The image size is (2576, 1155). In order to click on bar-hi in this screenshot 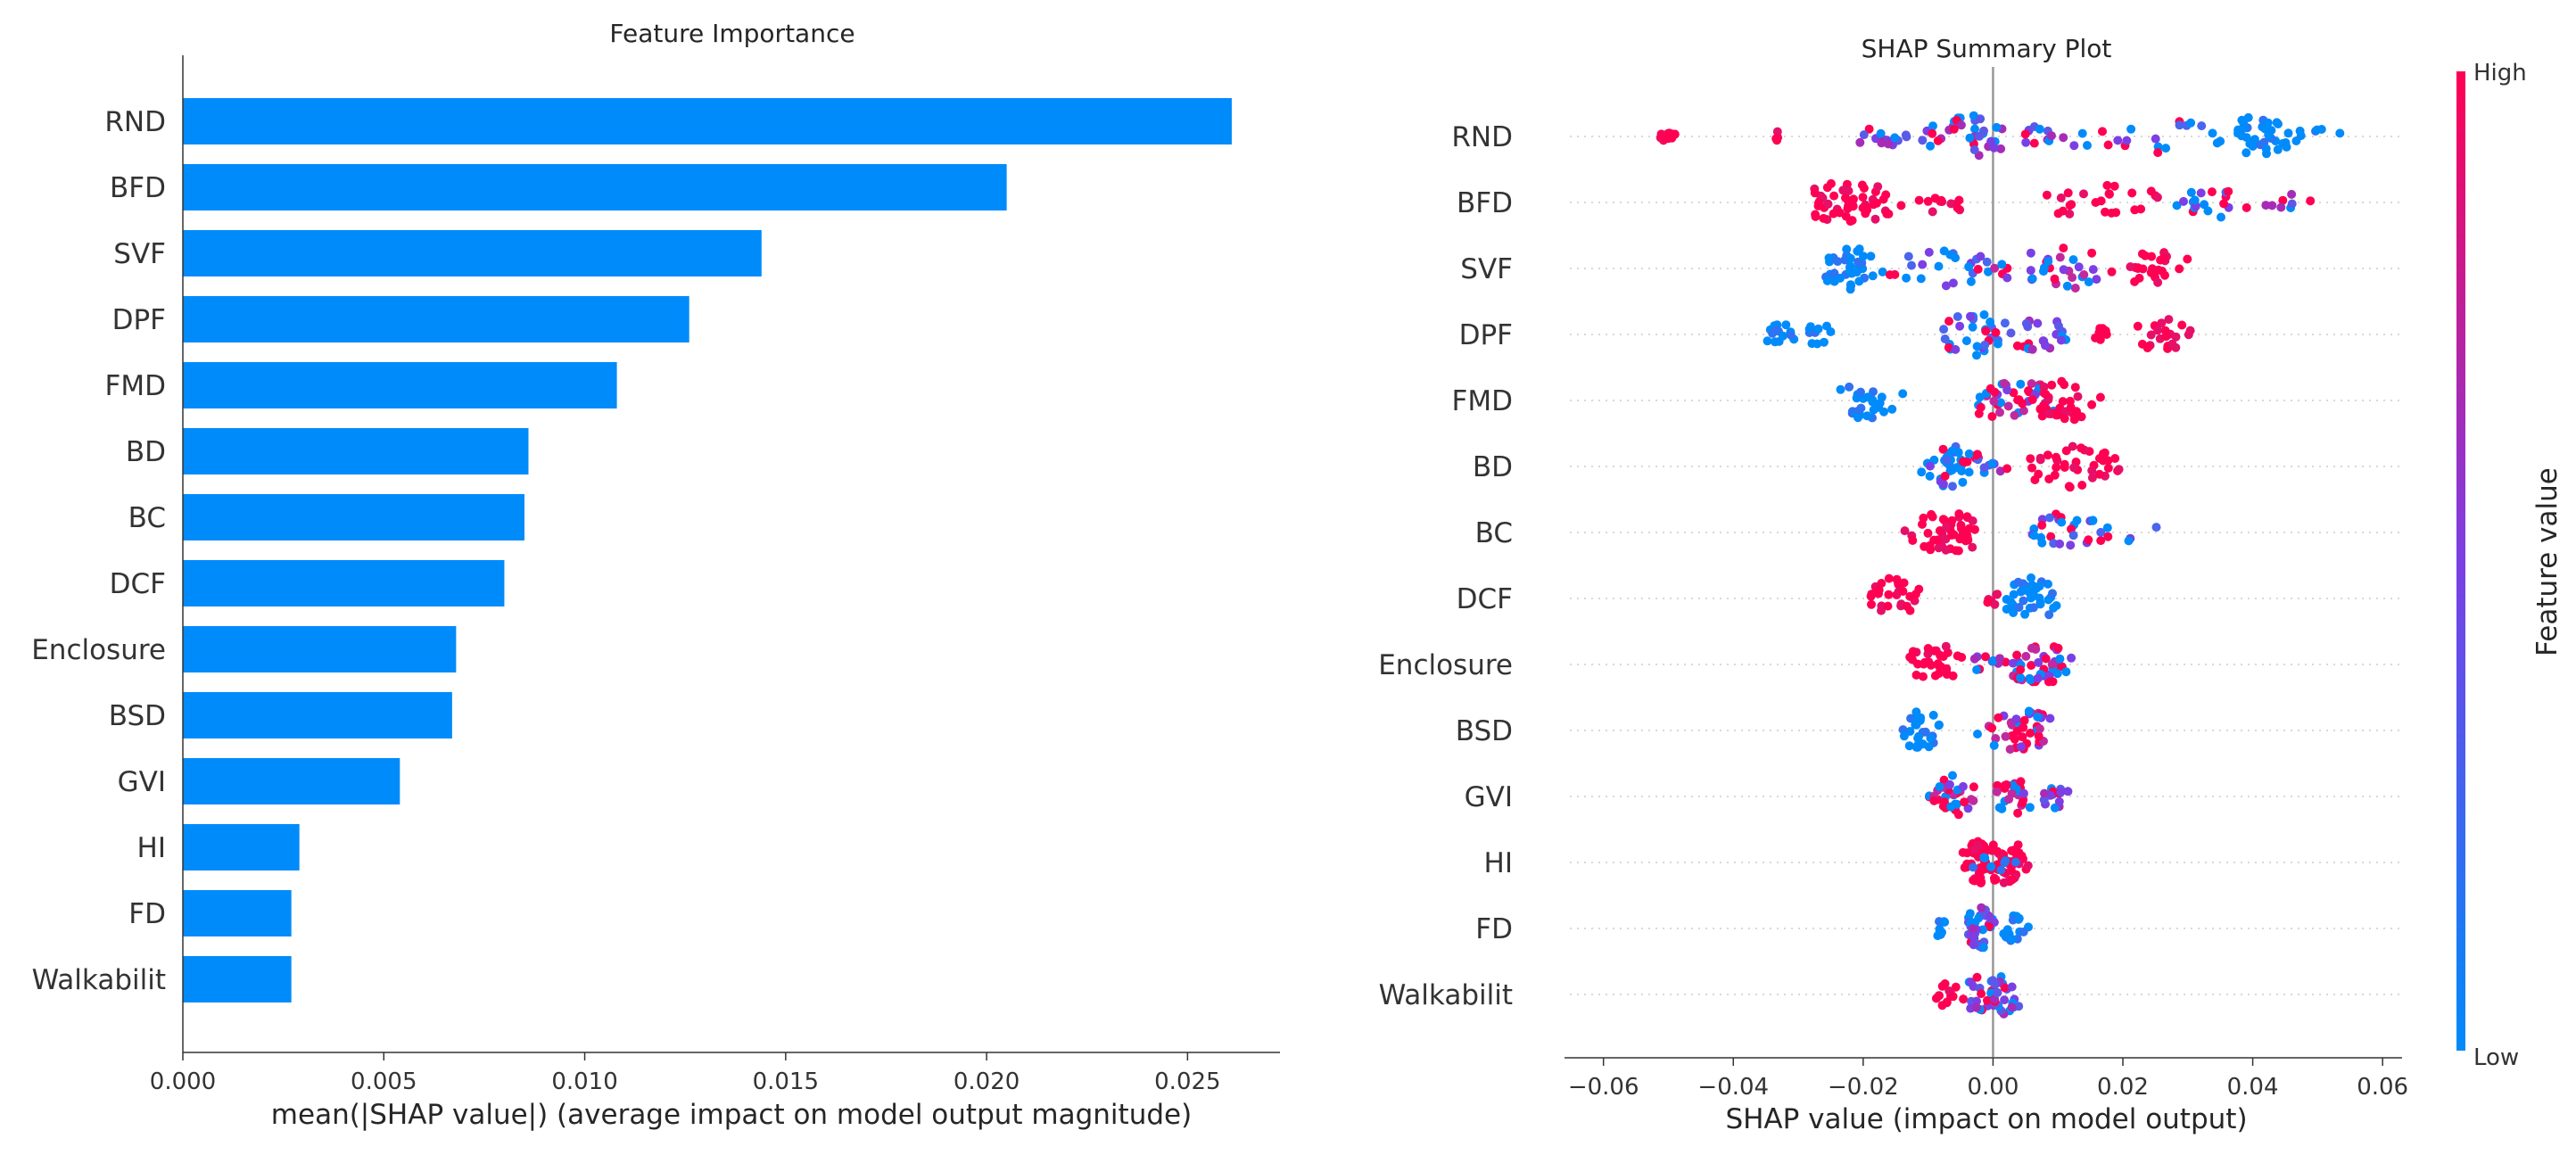, I will do `click(241, 847)`.